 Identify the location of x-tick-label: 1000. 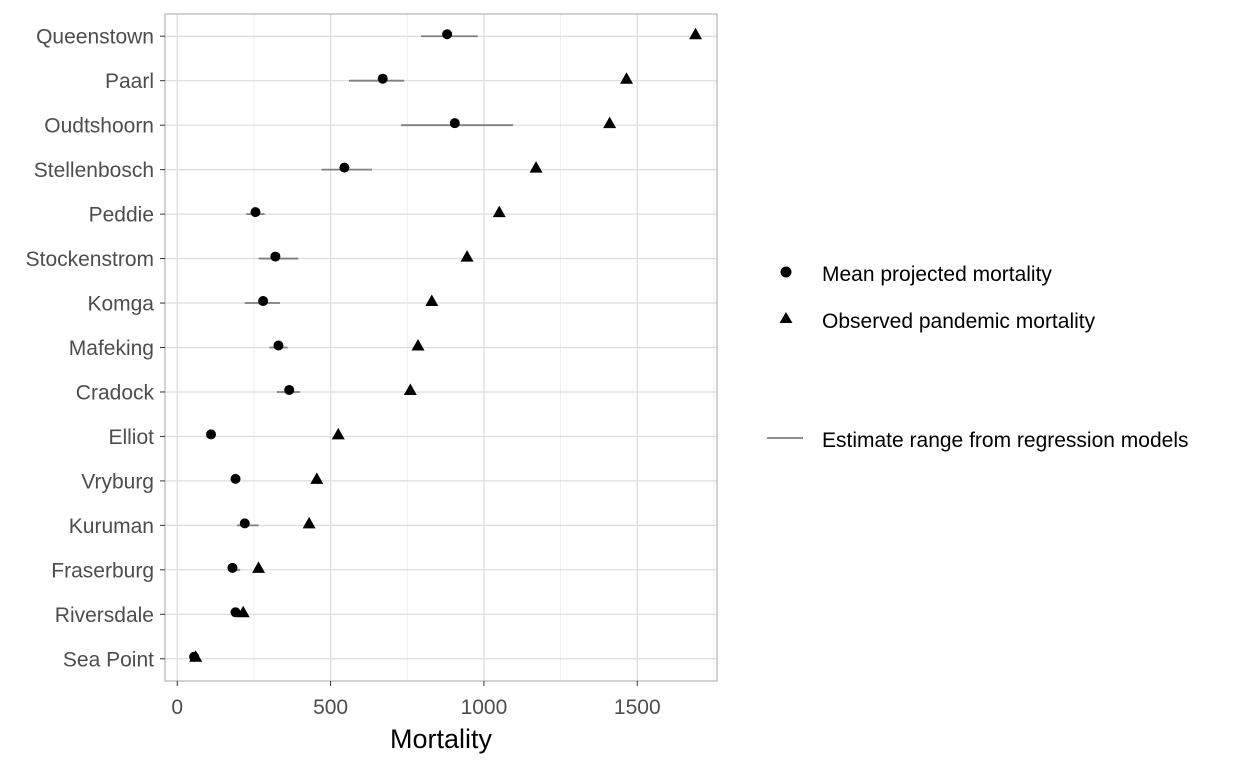
(484, 707).